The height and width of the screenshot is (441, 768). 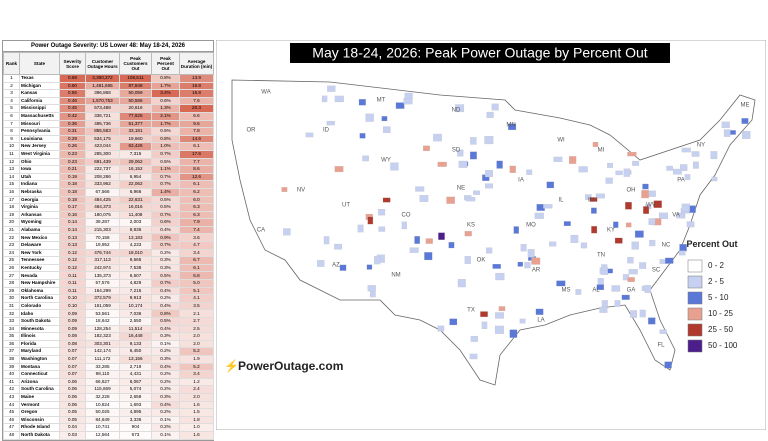 What do you see at coordinates (196, 382) in the screenshot?
I see `value-cell: 1.2` at bounding box center [196, 382].